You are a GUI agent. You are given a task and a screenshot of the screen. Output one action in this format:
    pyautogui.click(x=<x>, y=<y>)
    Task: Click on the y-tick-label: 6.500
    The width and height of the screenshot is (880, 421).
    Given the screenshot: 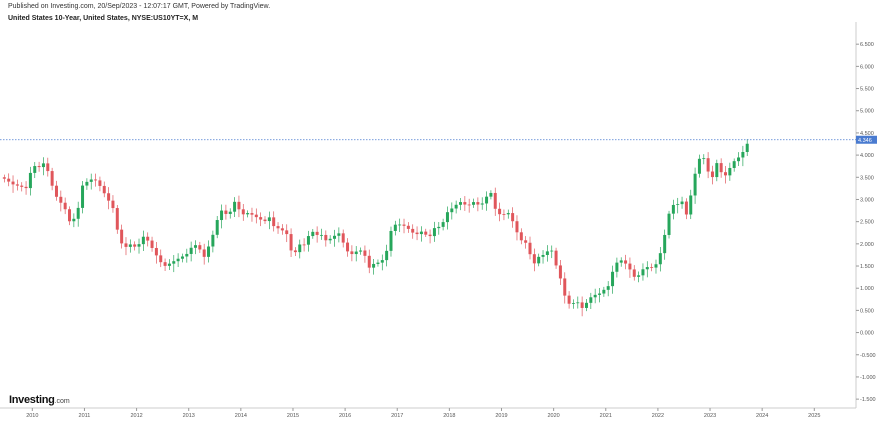 What is the action you would take?
    pyautogui.click(x=867, y=45)
    